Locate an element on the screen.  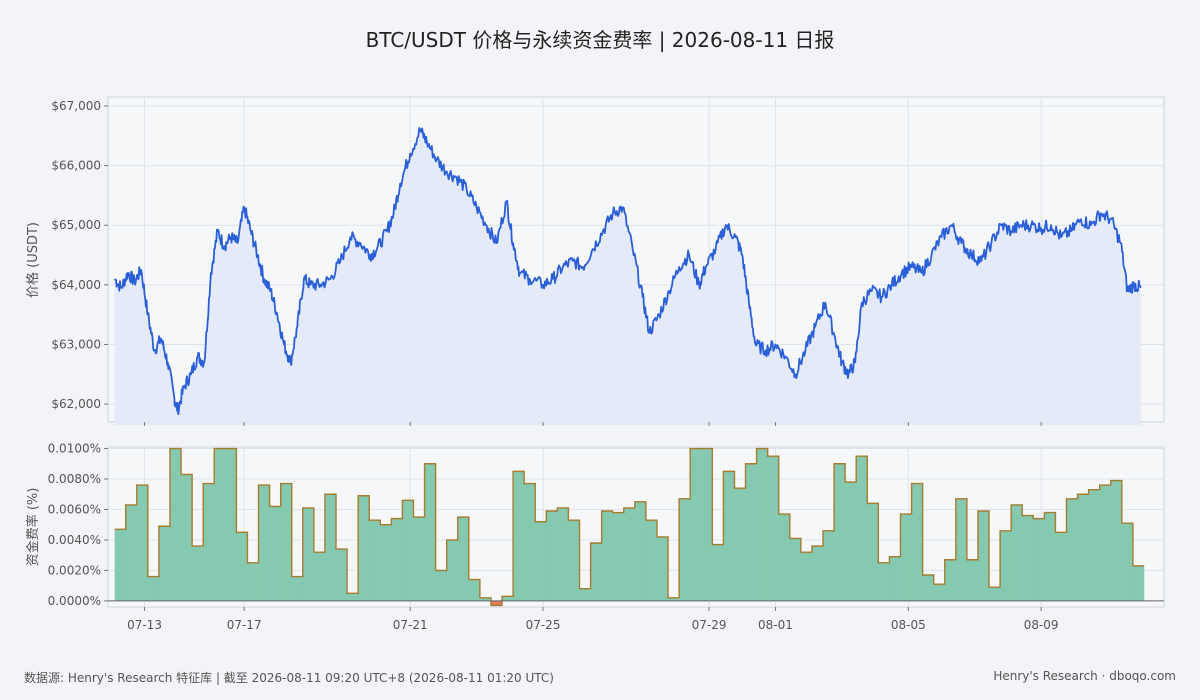
funding-y-tick-label: 0.0000% is located at coordinates (74, 601).